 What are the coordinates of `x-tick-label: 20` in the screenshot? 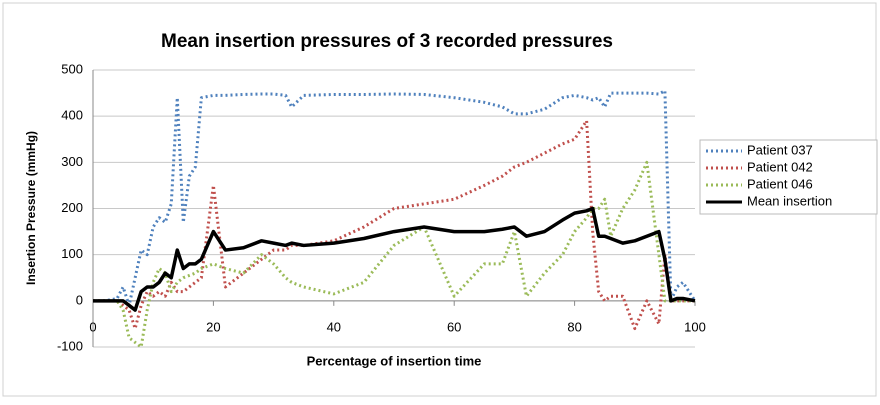 It's located at (213, 326).